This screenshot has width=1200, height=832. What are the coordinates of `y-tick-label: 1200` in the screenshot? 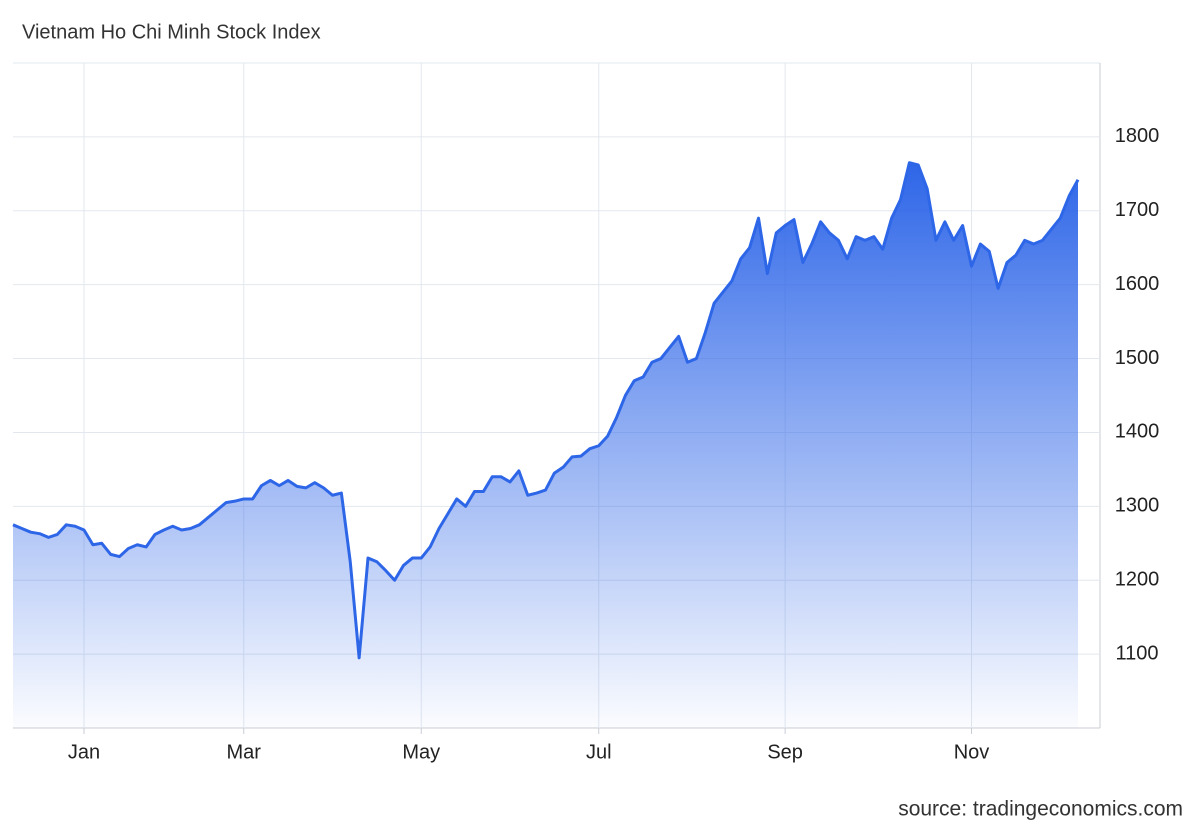 It's located at (1137, 580).